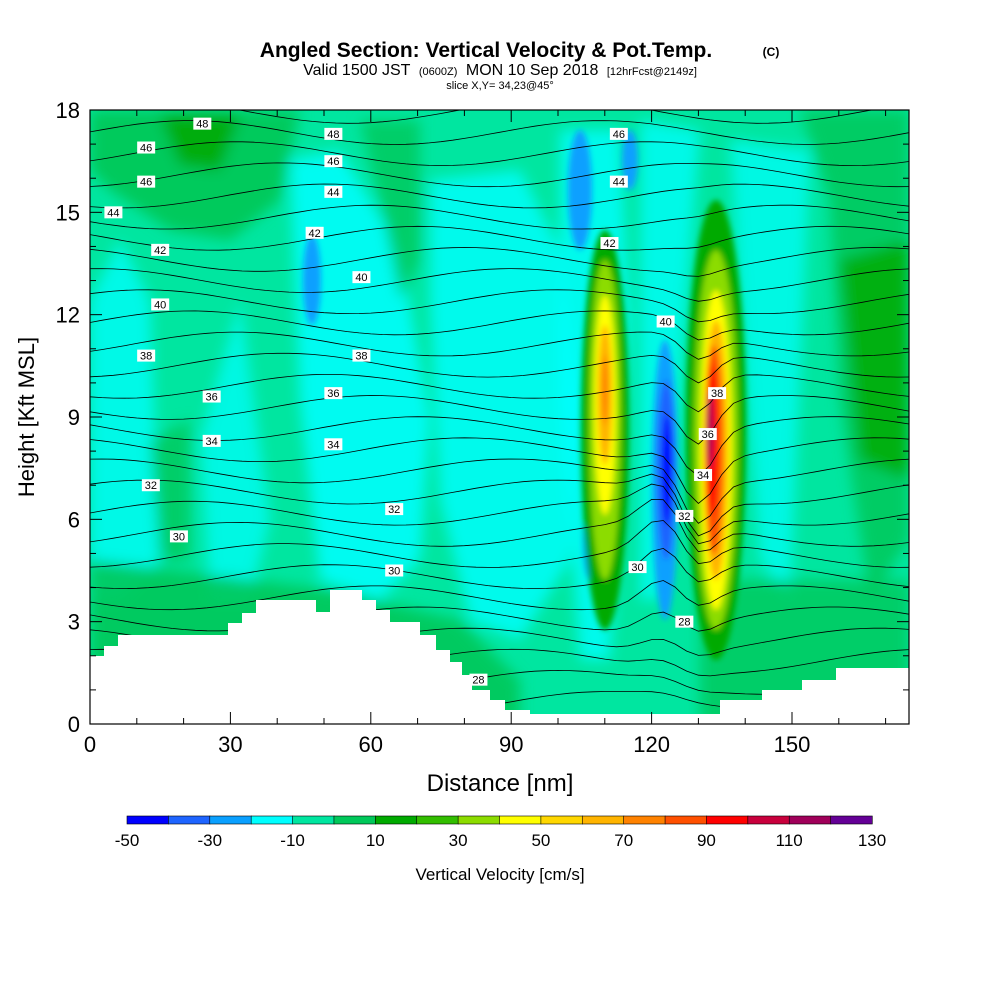  What do you see at coordinates (771, 52) in the screenshot?
I see `title-unit: (C)` at bounding box center [771, 52].